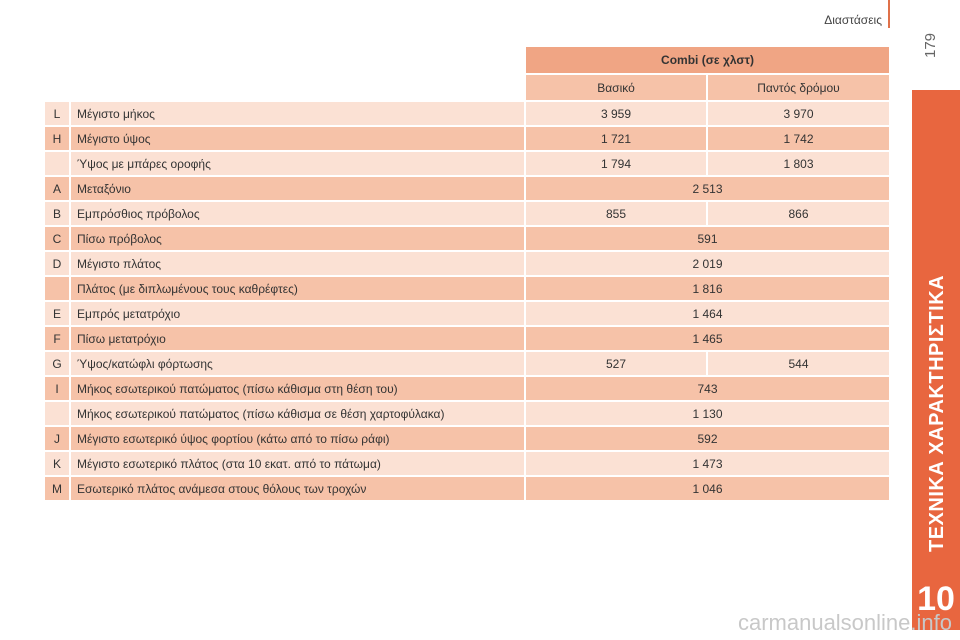 This screenshot has height=640, width=960. Describe the element at coordinates (298, 189) in the screenshot. I see `row-label: Μεταξόνιο` at that location.